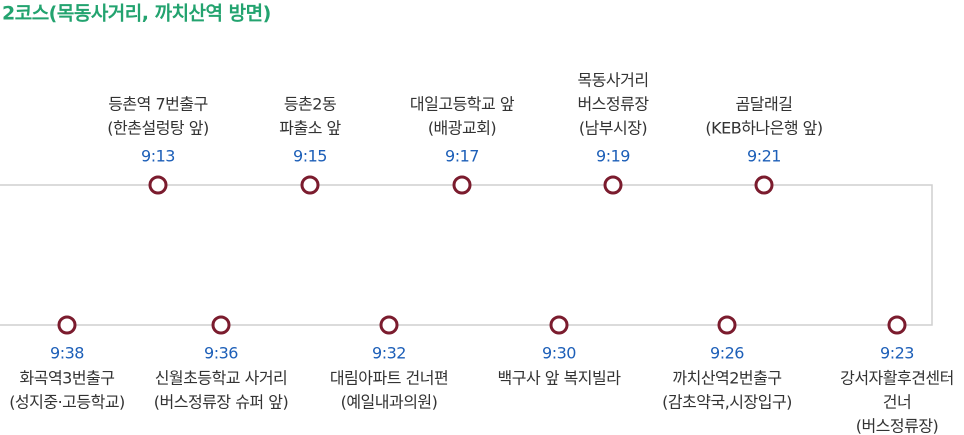 The height and width of the screenshot is (435, 964). I want to click on stop-label: 등촌2동, so click(310, 104).